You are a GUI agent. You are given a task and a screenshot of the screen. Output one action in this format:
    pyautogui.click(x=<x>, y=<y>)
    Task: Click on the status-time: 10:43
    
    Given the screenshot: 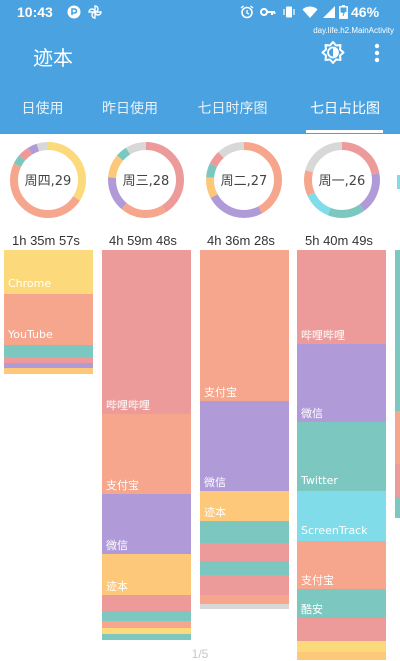 What is the action you would take?
    pyautogui.click(x=35, y=12)
    